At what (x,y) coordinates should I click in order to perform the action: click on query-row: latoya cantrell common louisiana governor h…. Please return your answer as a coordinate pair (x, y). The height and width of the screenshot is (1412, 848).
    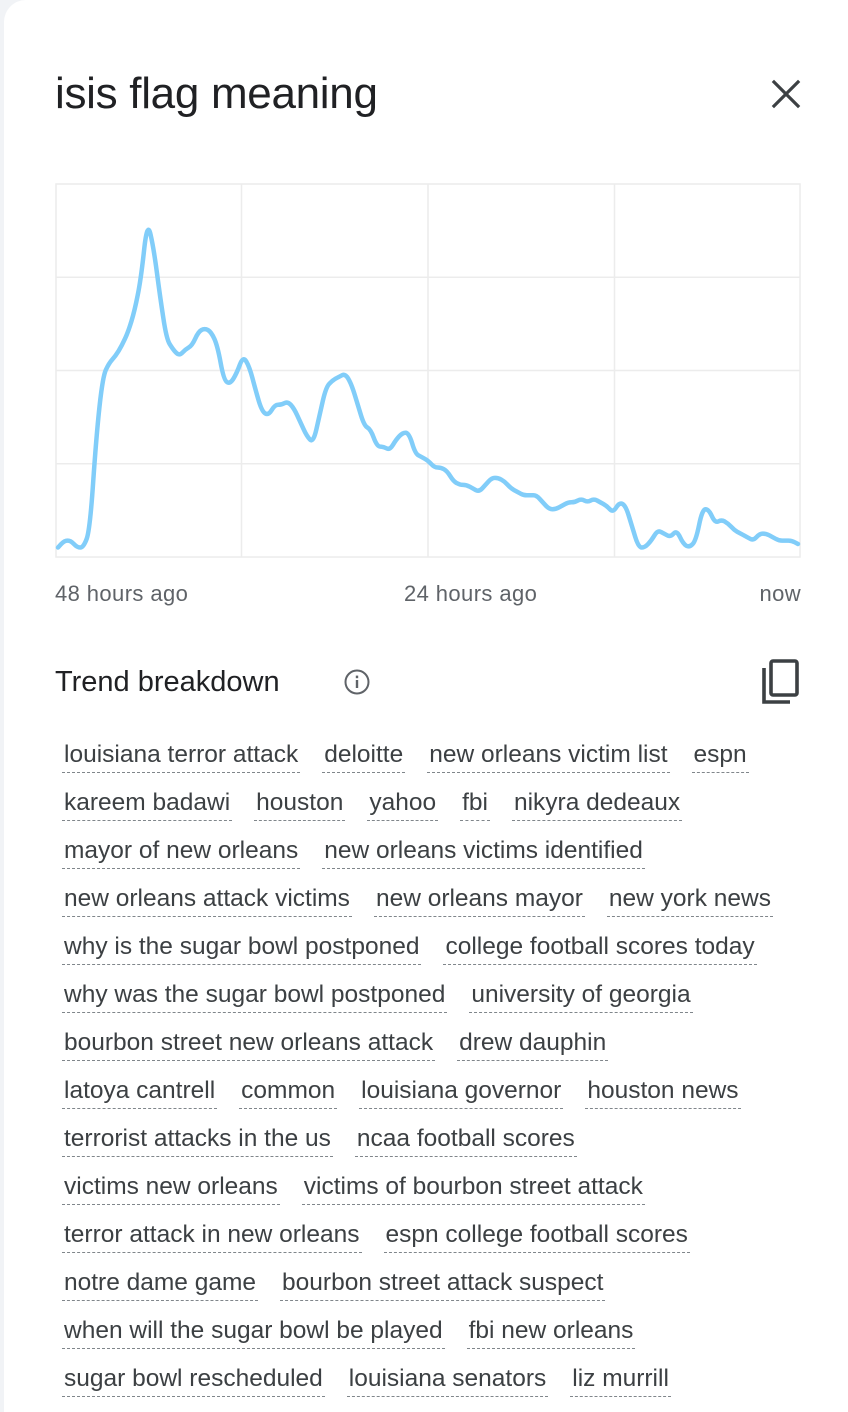
    Looking at the image, I should click on (442, 1098).